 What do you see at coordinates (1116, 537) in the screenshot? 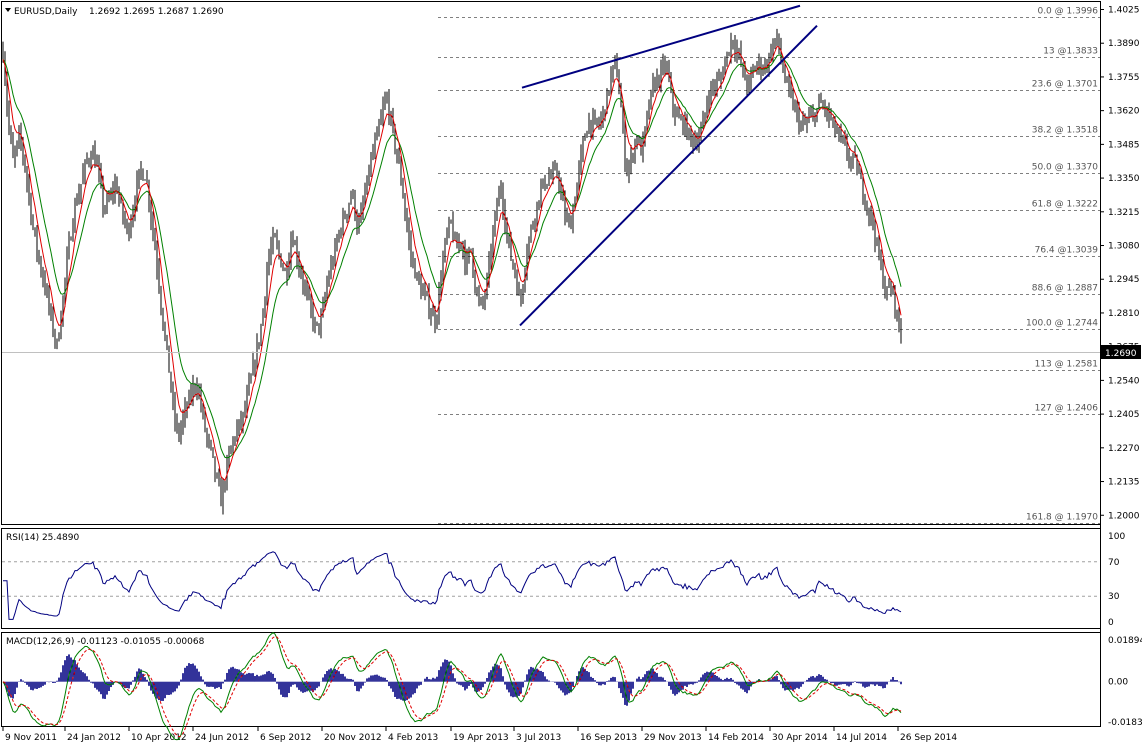
I see `rsi-tick-label: 100` at bounding box center [1116, 537].